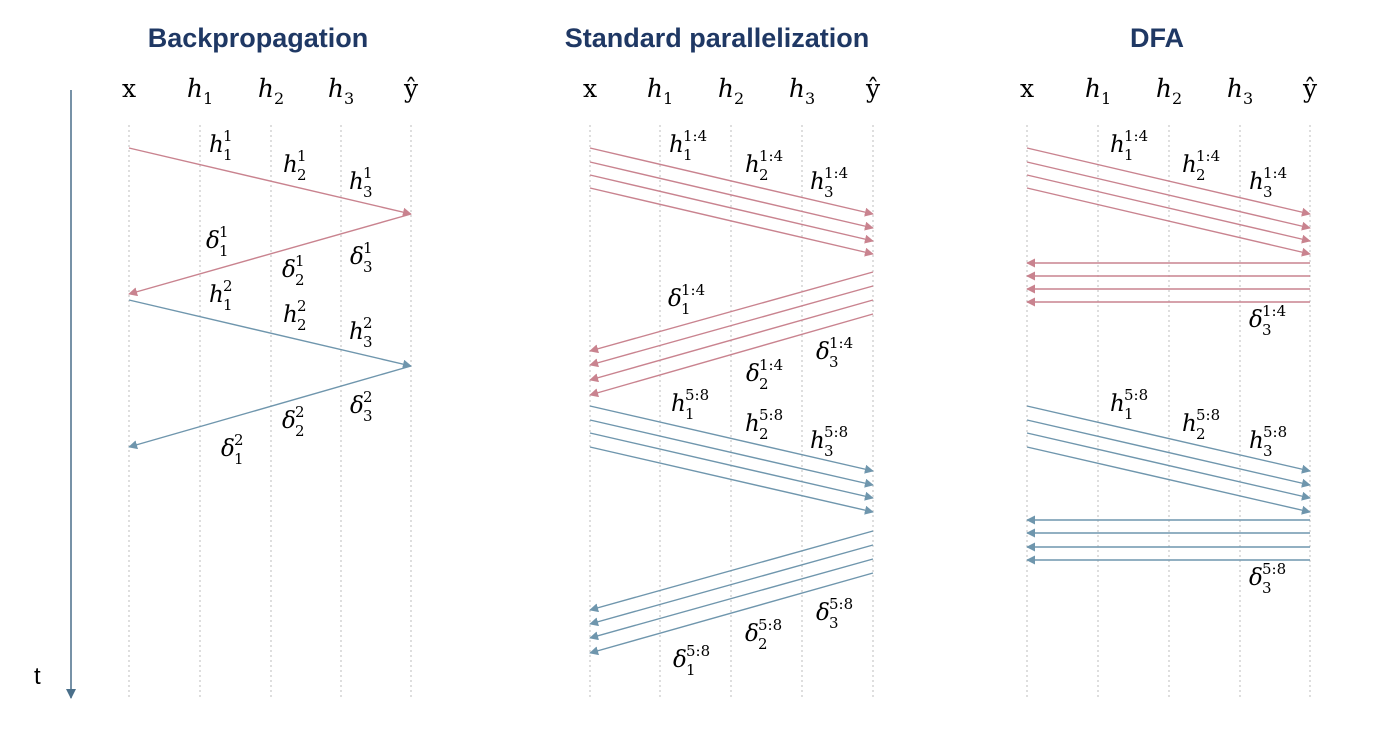 The height and width of the screenshot is (735, 1400). I want to click on activation-label: h1 2, so click(295, 165).